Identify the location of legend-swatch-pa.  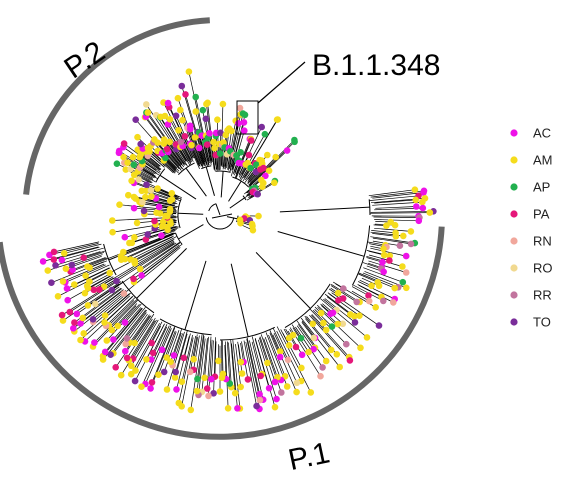
(514, 214).